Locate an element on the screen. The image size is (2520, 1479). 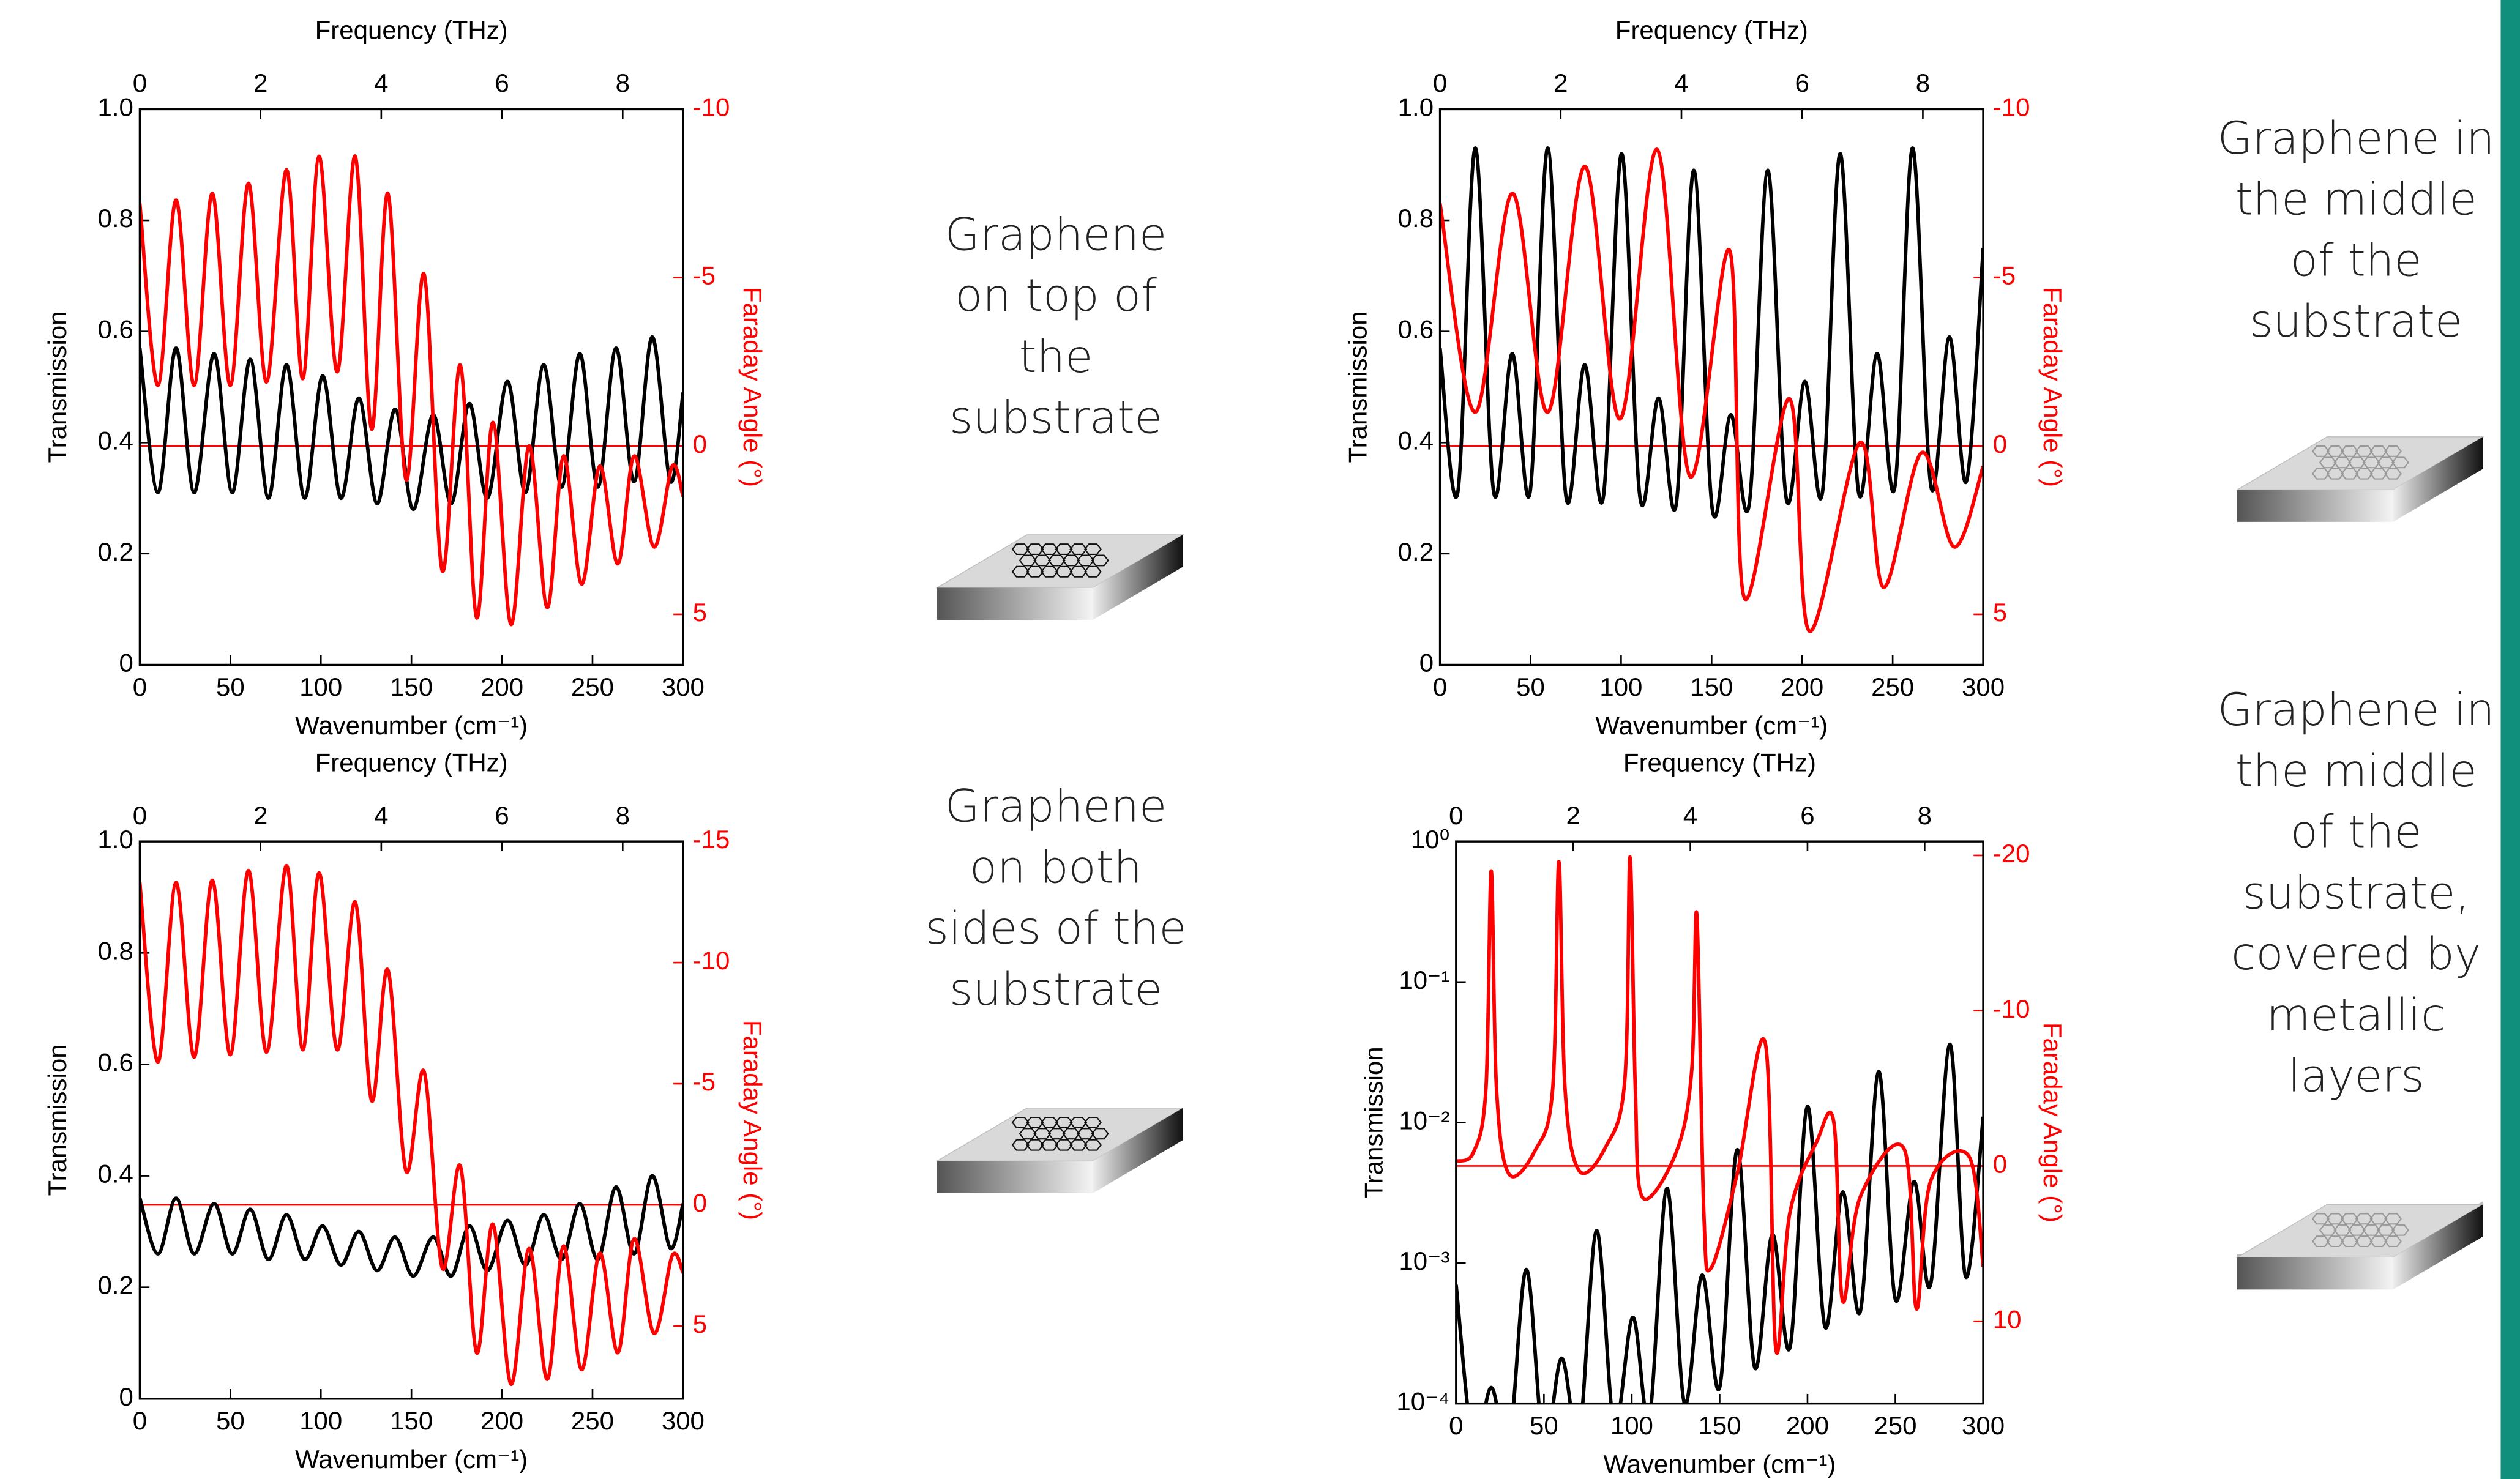
annotation: the is located at coordinates (1056, 357).